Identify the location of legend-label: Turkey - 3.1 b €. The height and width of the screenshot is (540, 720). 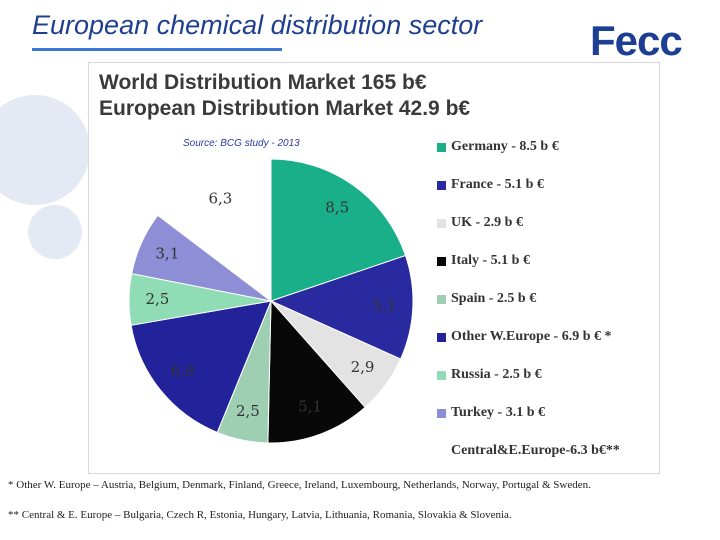
(498, 412).